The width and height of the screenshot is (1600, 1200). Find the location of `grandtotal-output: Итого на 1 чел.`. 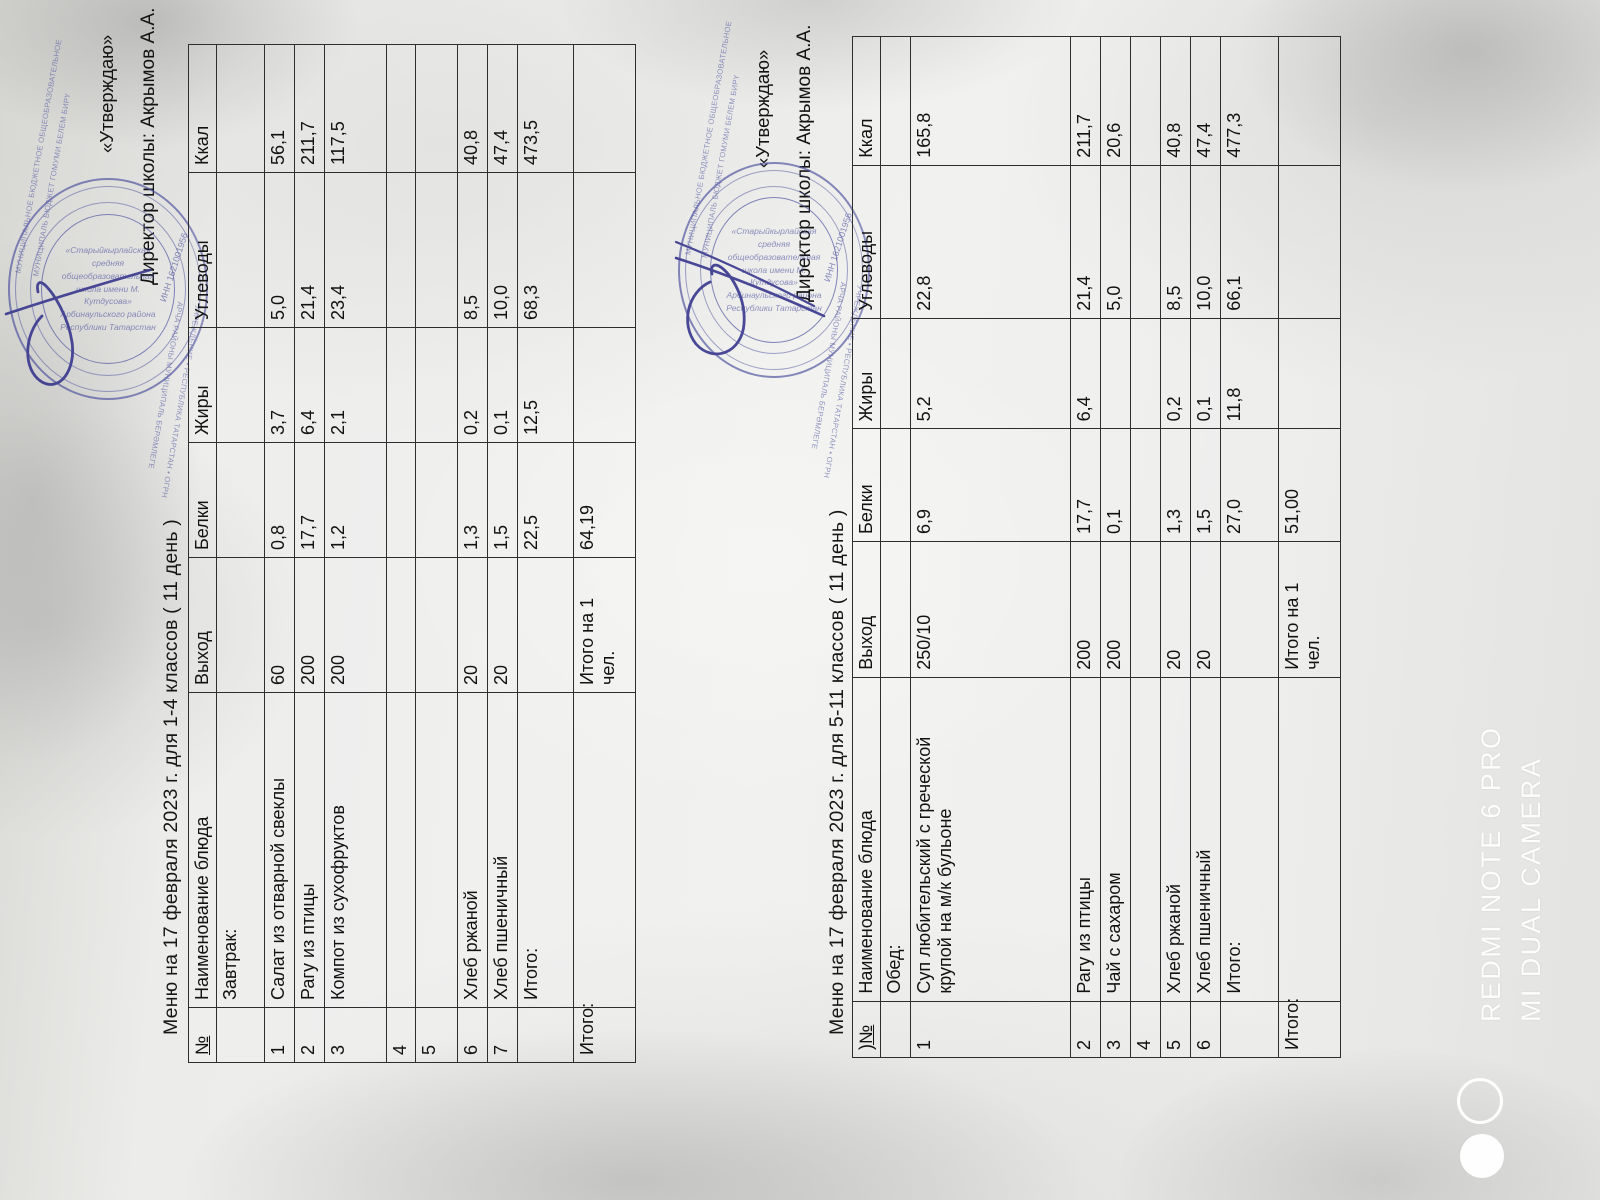

grandtotal-output: Итого на 1 чел. is located at coordinates (1309, 609).